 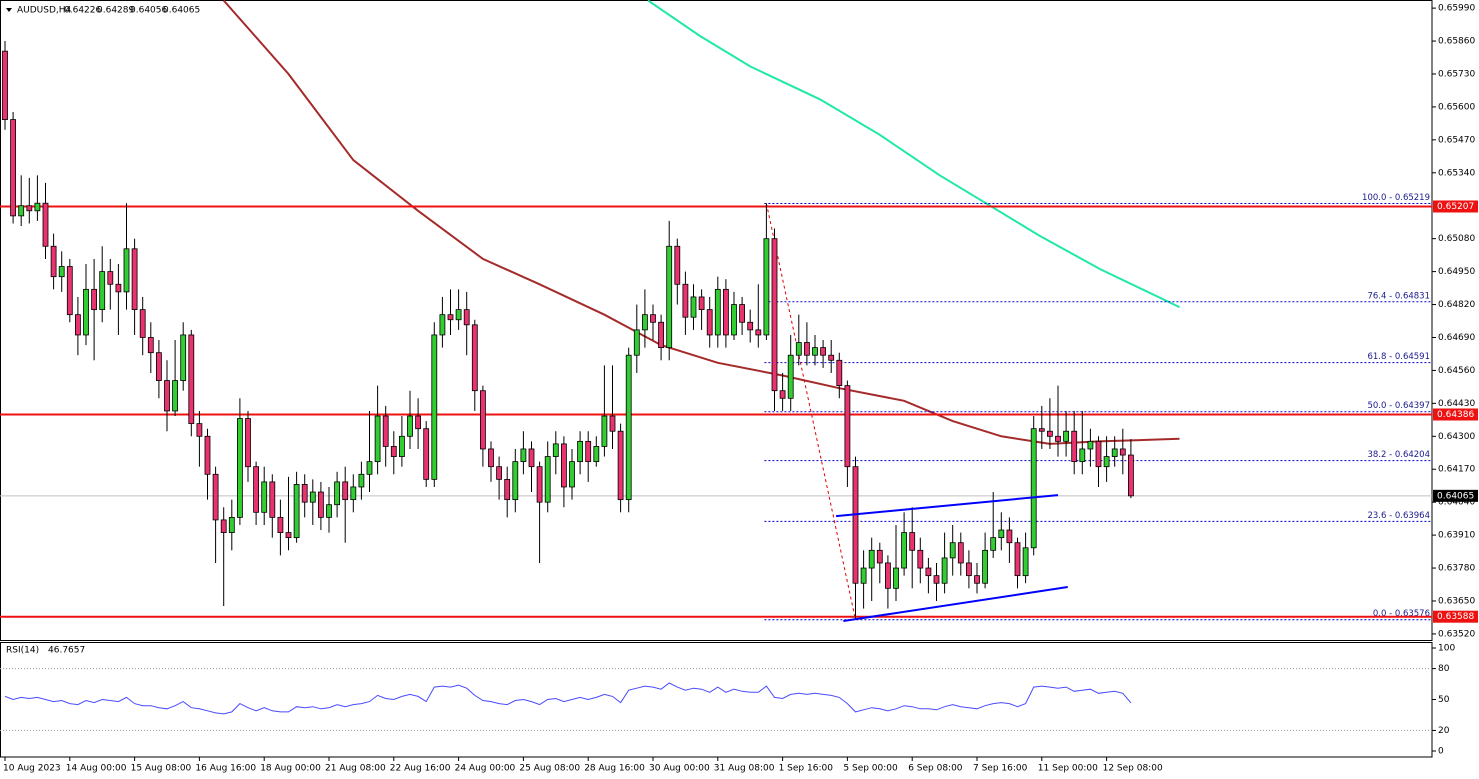 What do you see at coordinates (1446, 649) in the screenshot?
I see `rsi-tick-label: 100` at bounding box center [1446, 649].